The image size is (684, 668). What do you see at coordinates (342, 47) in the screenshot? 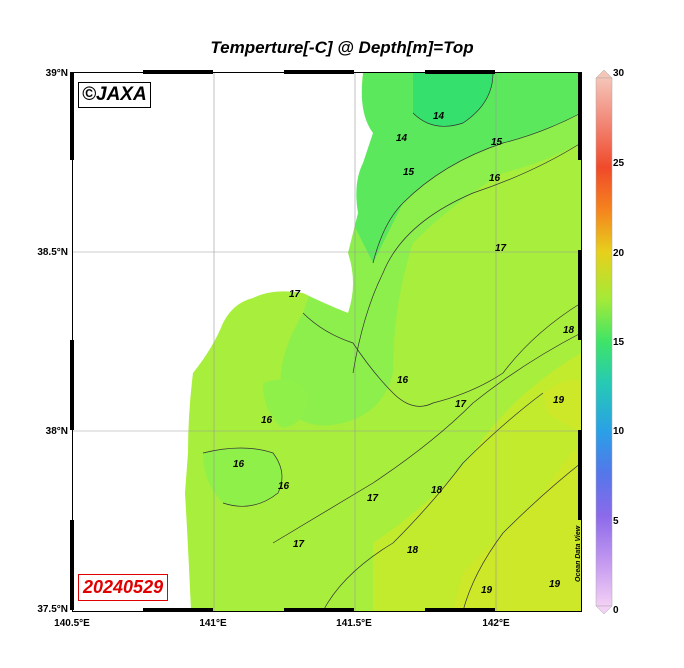
I see `map-title: Temperture[-C] @ Depth[m]=Top` at bounding box center [342, 47].